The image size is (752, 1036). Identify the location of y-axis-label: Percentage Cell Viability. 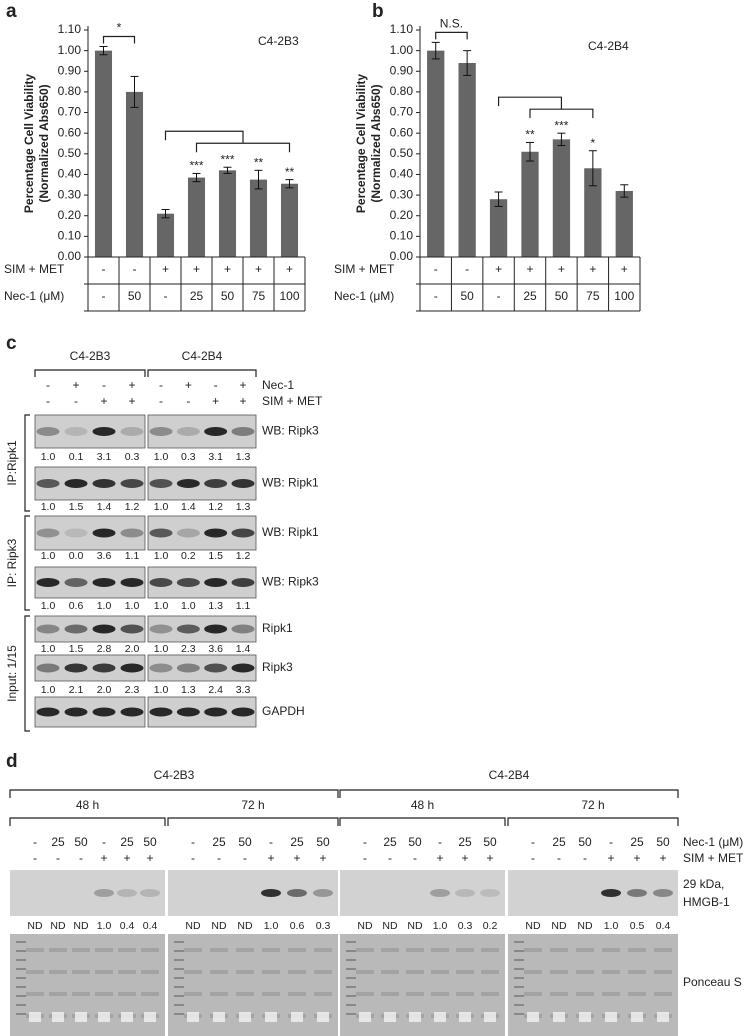
(29, 143).